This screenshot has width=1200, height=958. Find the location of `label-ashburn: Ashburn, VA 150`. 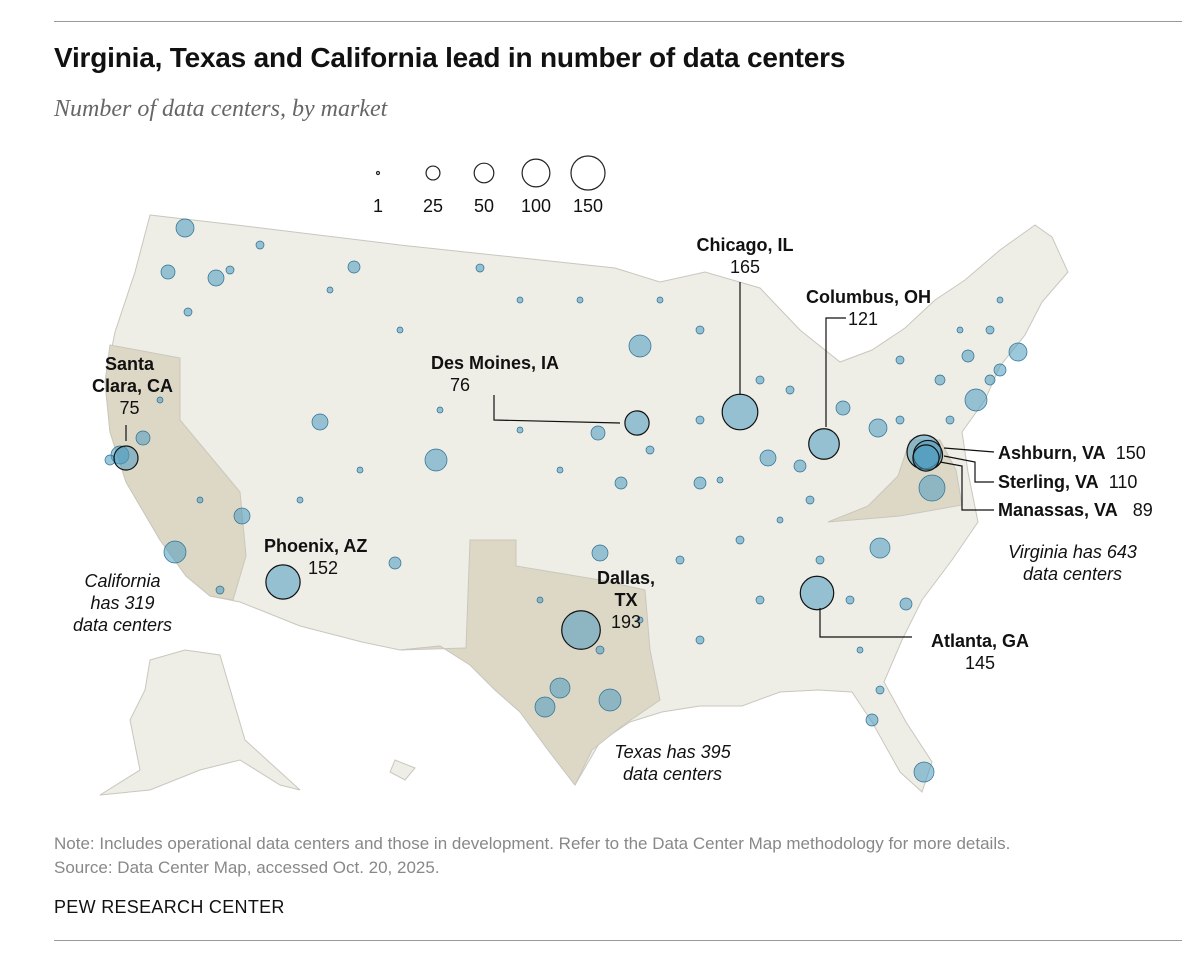

label-ashburn: Ashburn, VA 150 is located at coordinates (1072, 453).